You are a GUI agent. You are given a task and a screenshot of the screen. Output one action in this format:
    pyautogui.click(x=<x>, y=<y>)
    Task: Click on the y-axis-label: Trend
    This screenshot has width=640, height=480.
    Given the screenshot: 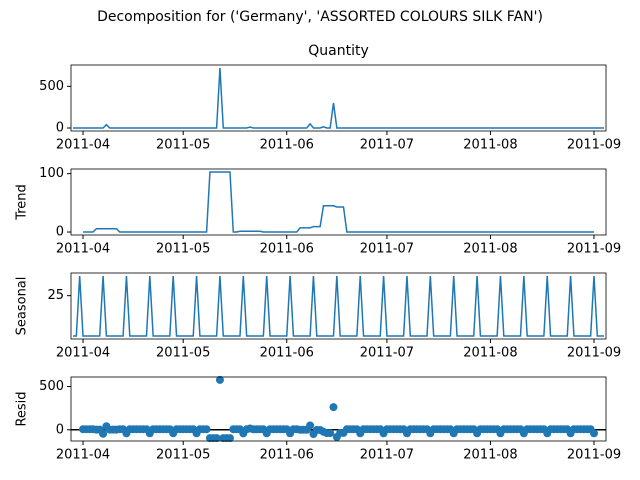 What is the action you would take?
    pyautogui.click(x=22, y=202)
    